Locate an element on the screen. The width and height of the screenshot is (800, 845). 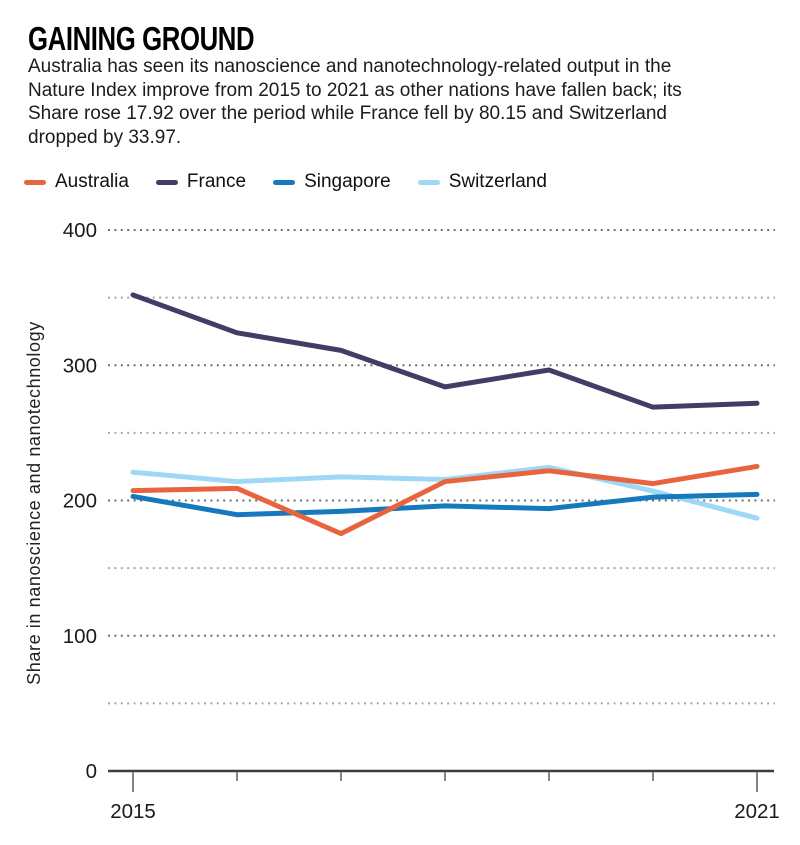
legend-item-singapore: Singapore is located at coordinates (332, 182).